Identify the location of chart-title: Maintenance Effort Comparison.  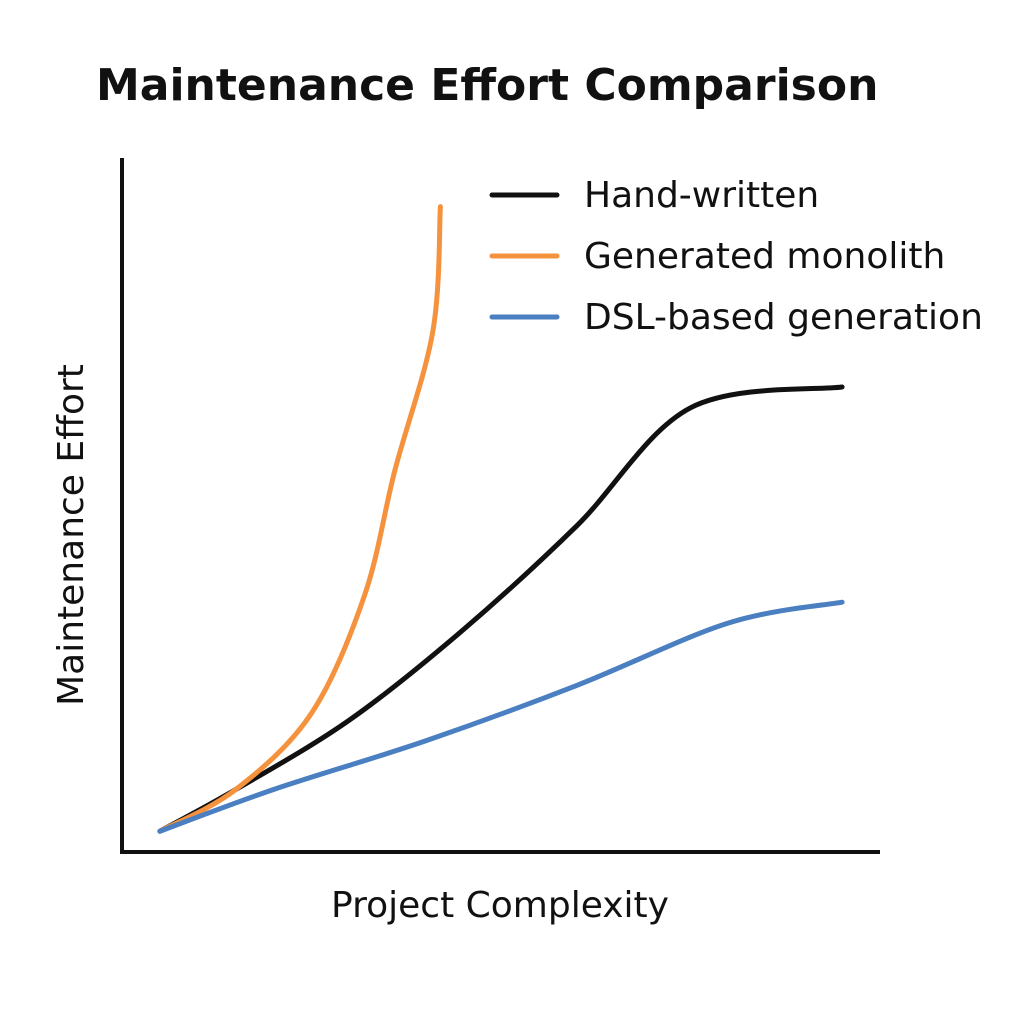
(487, 85).